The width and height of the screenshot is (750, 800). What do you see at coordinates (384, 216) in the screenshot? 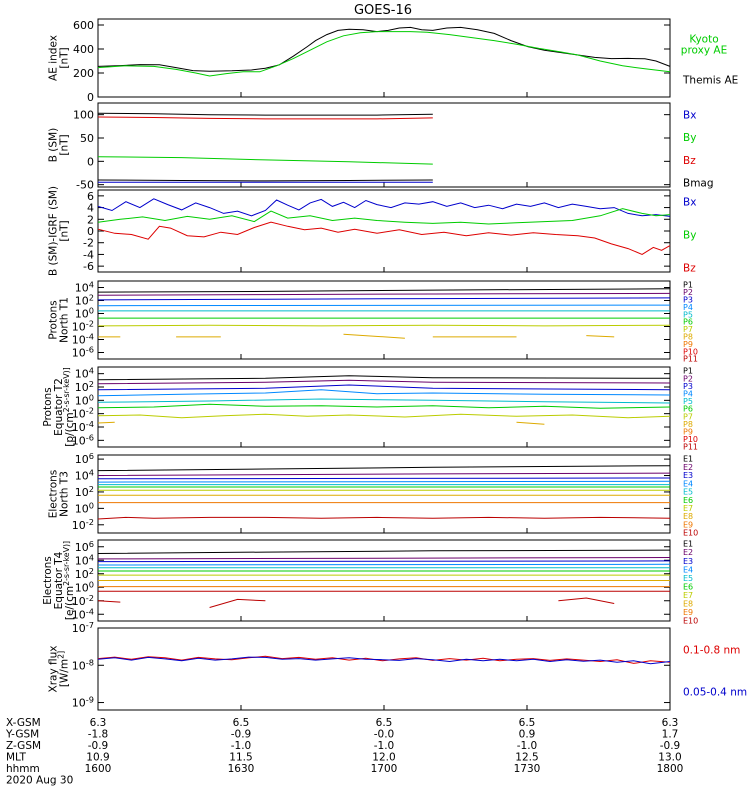
I see `series-line-by` at bounding box center [384, 216].